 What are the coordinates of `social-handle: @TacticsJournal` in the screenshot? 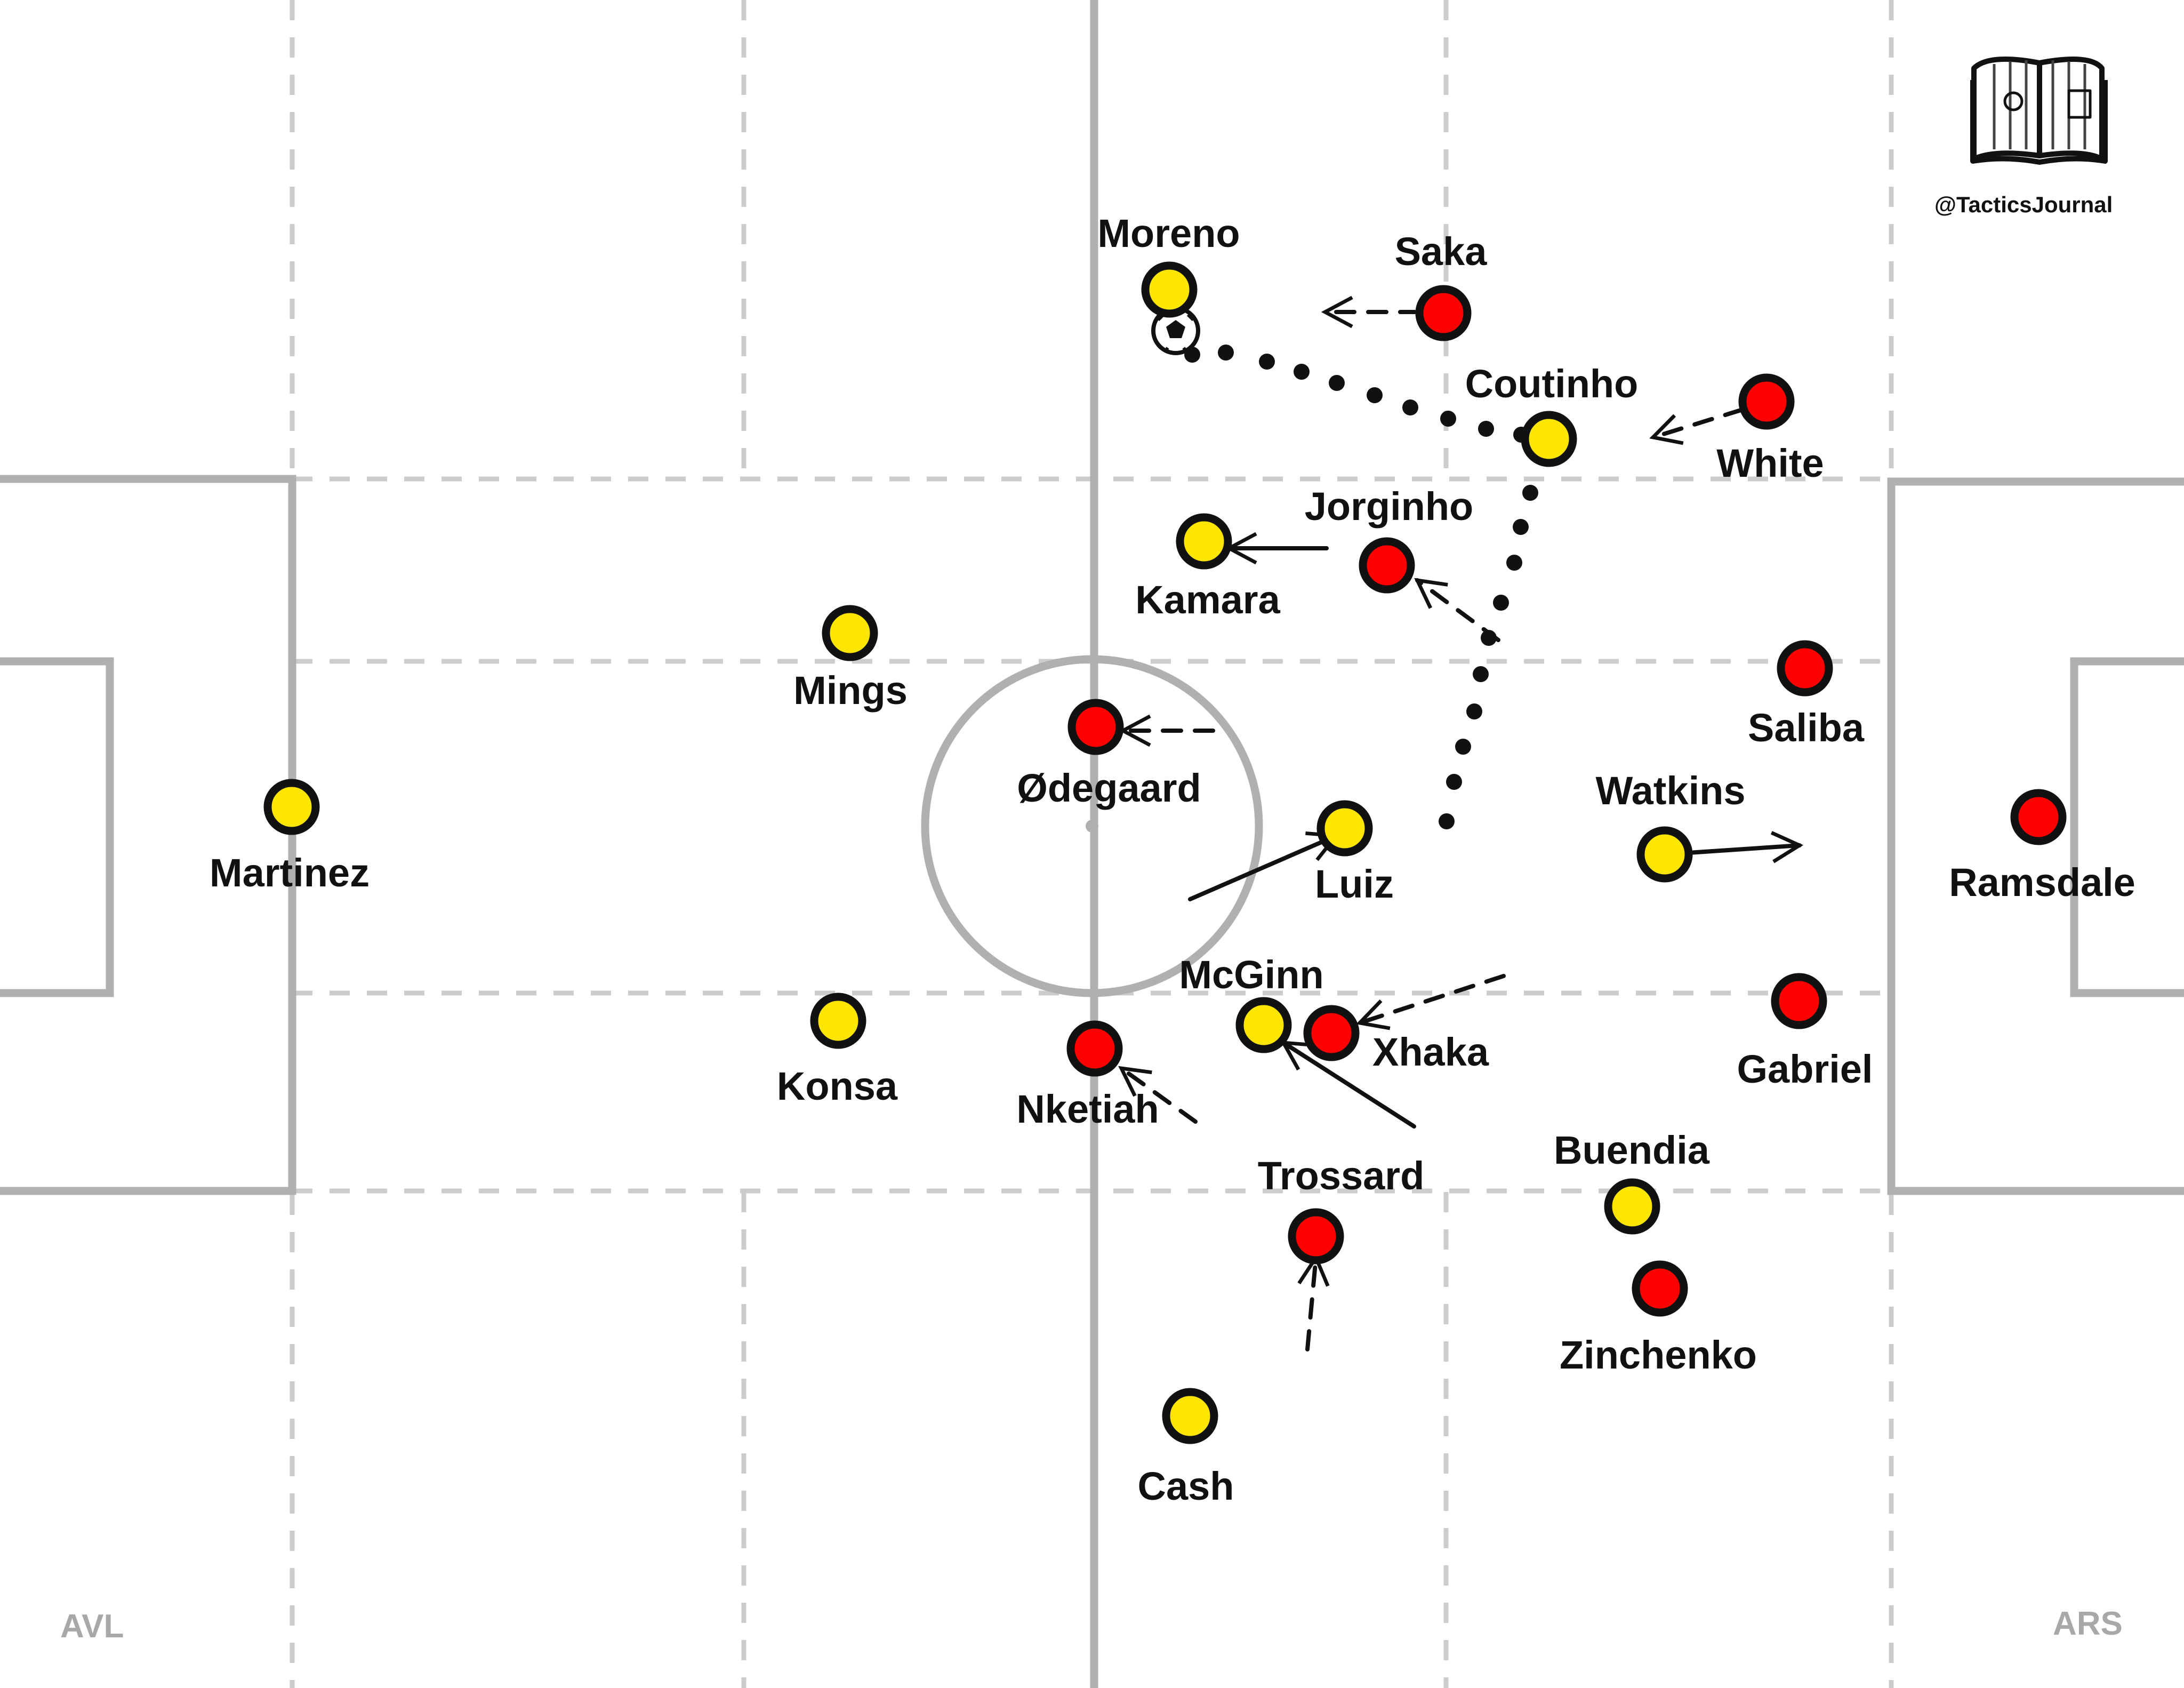 It's located at (2023, 204).